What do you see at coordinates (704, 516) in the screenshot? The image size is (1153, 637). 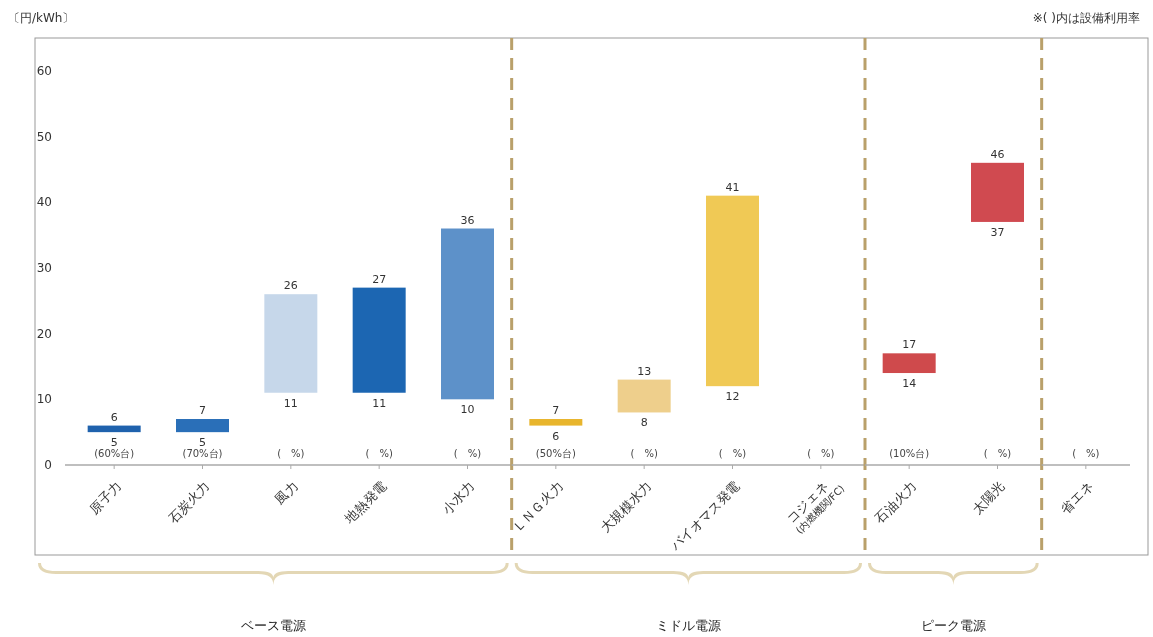 I see `x-tick-label: バイオマス発電` at bounding box center [704, 516].